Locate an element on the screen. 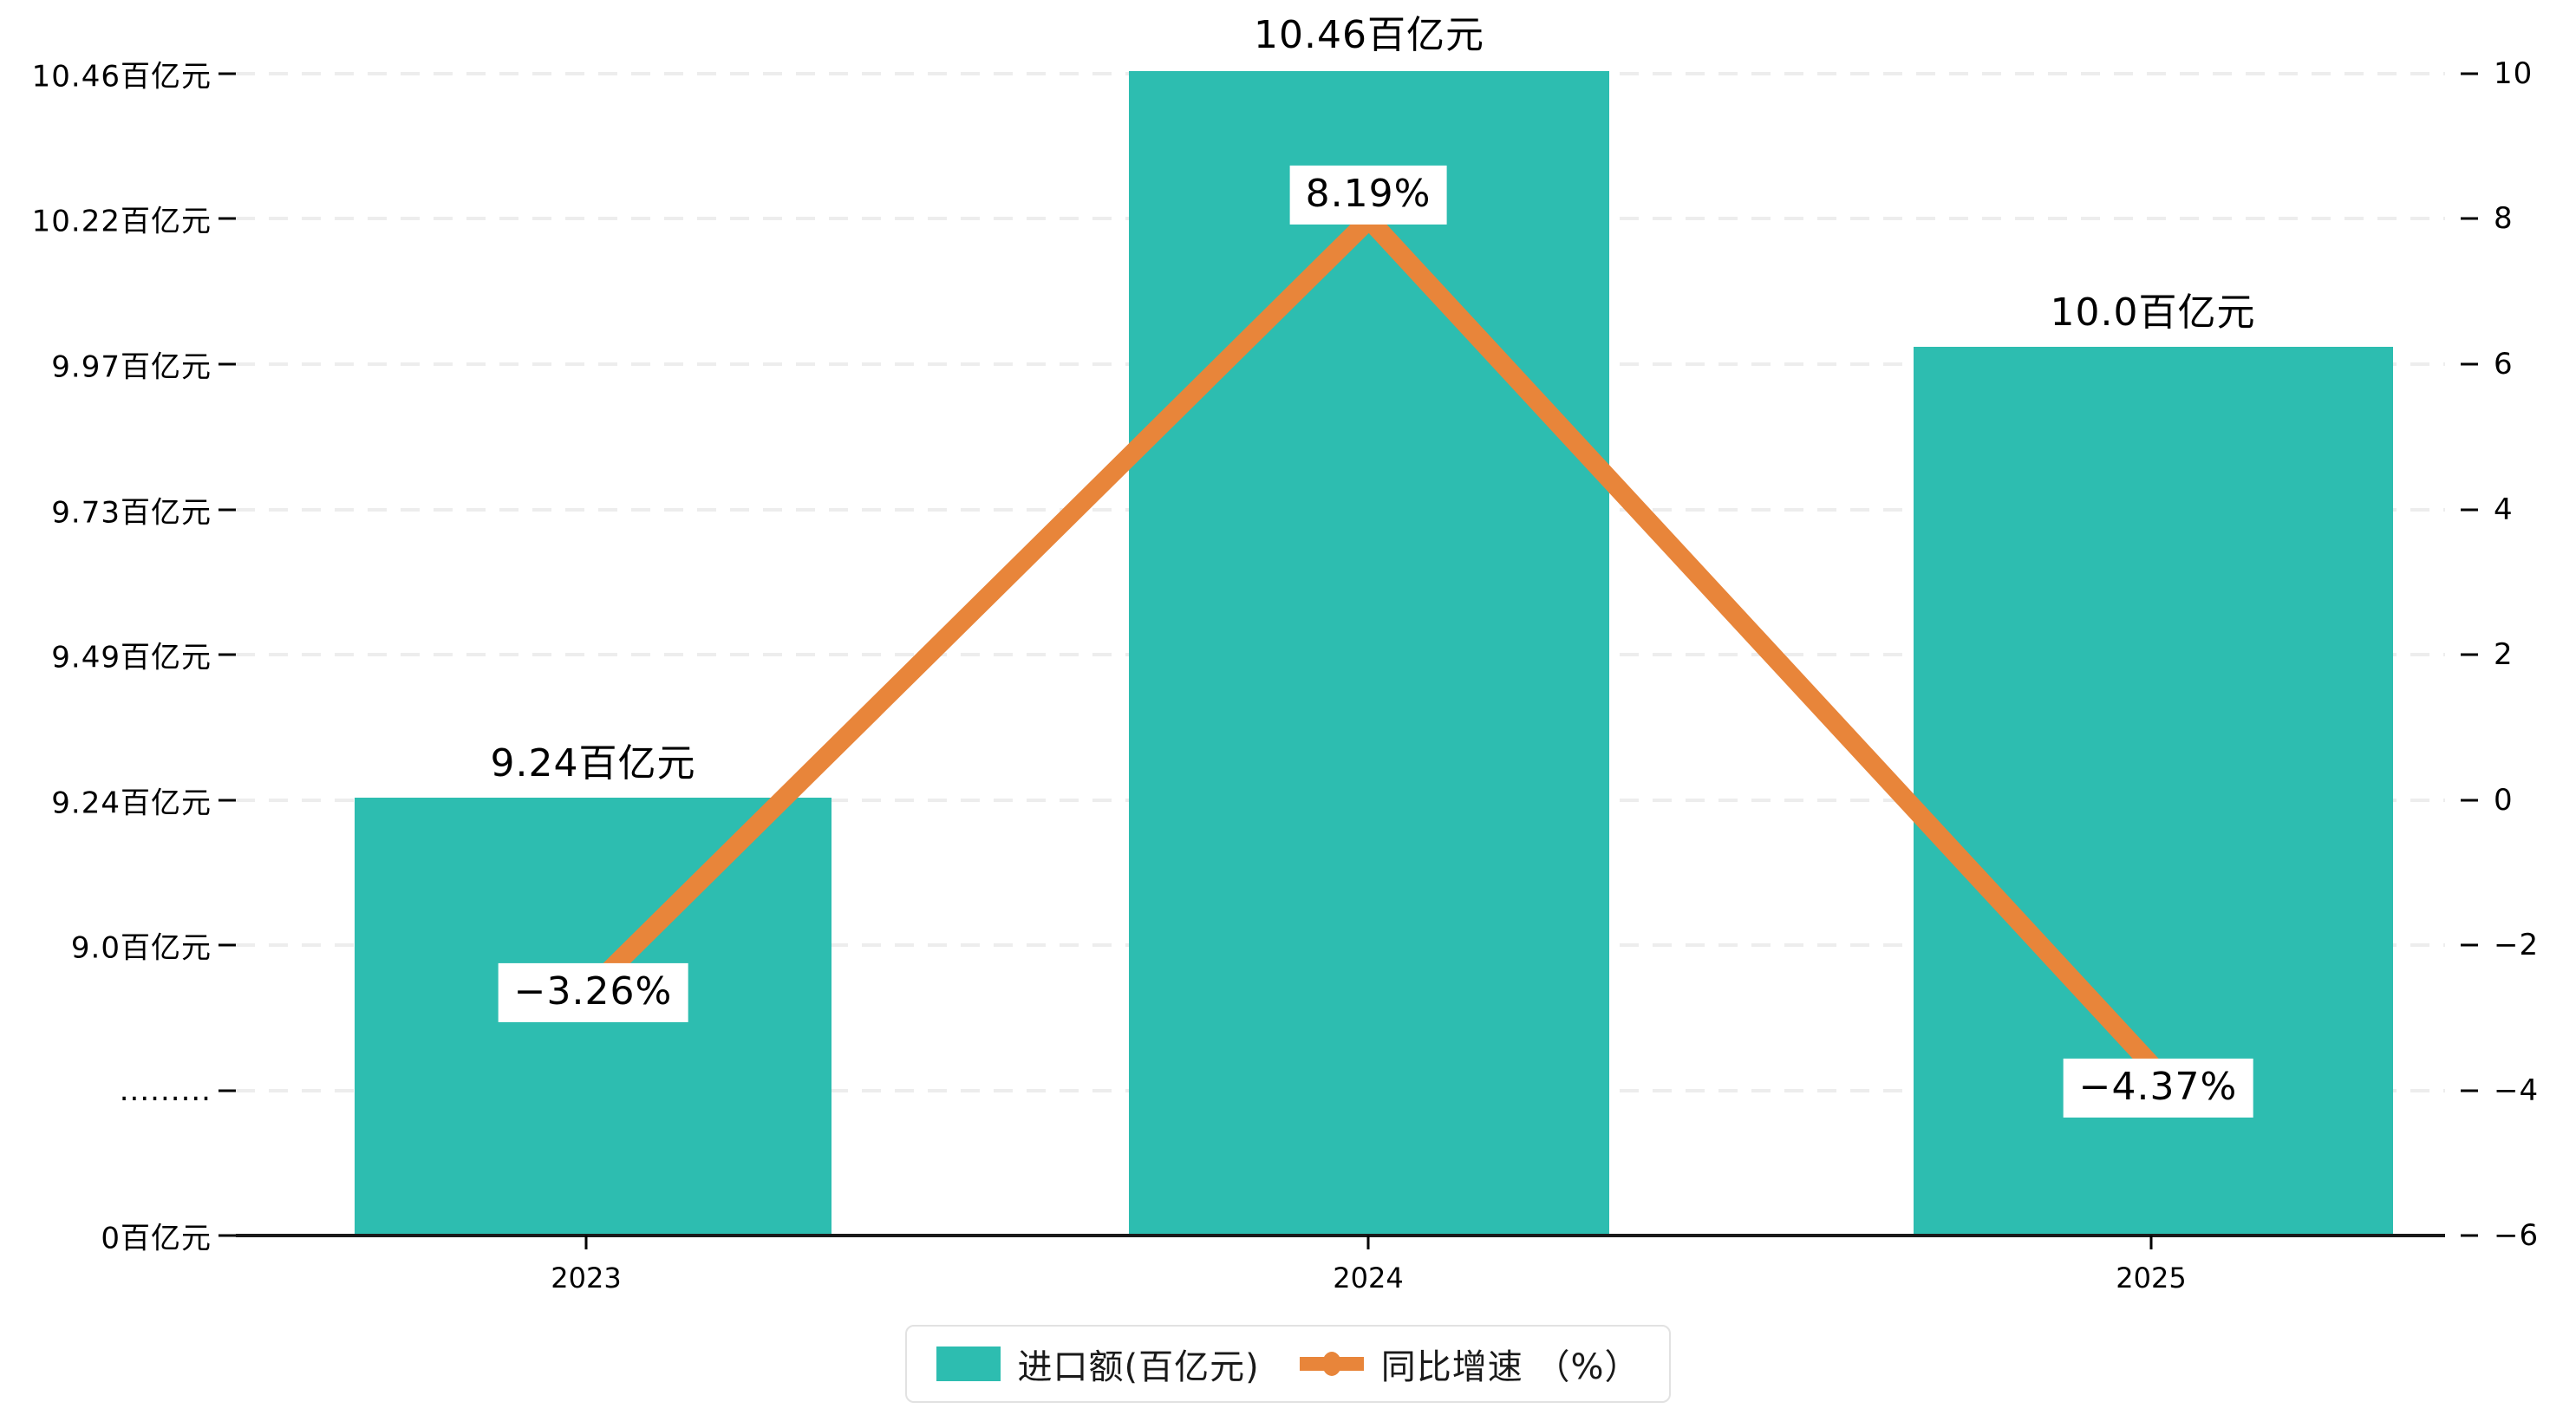 This screenshot has width=2576, height=1415. legend-line-swatch-icon is located at coordinates (1332, 1364).